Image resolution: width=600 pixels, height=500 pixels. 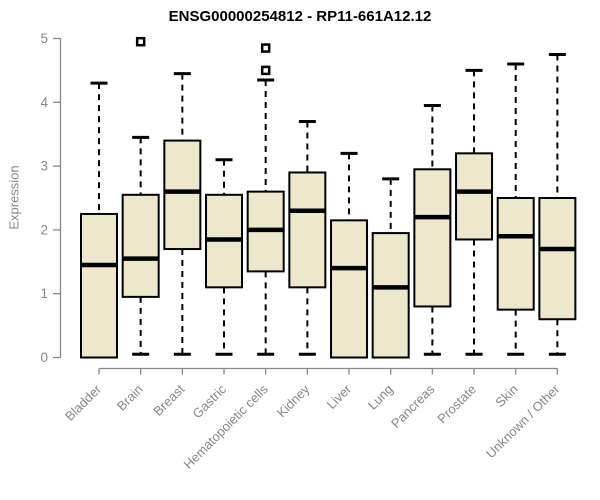 I want to click on x-category-label: Breast, so click(x=168, y=399).